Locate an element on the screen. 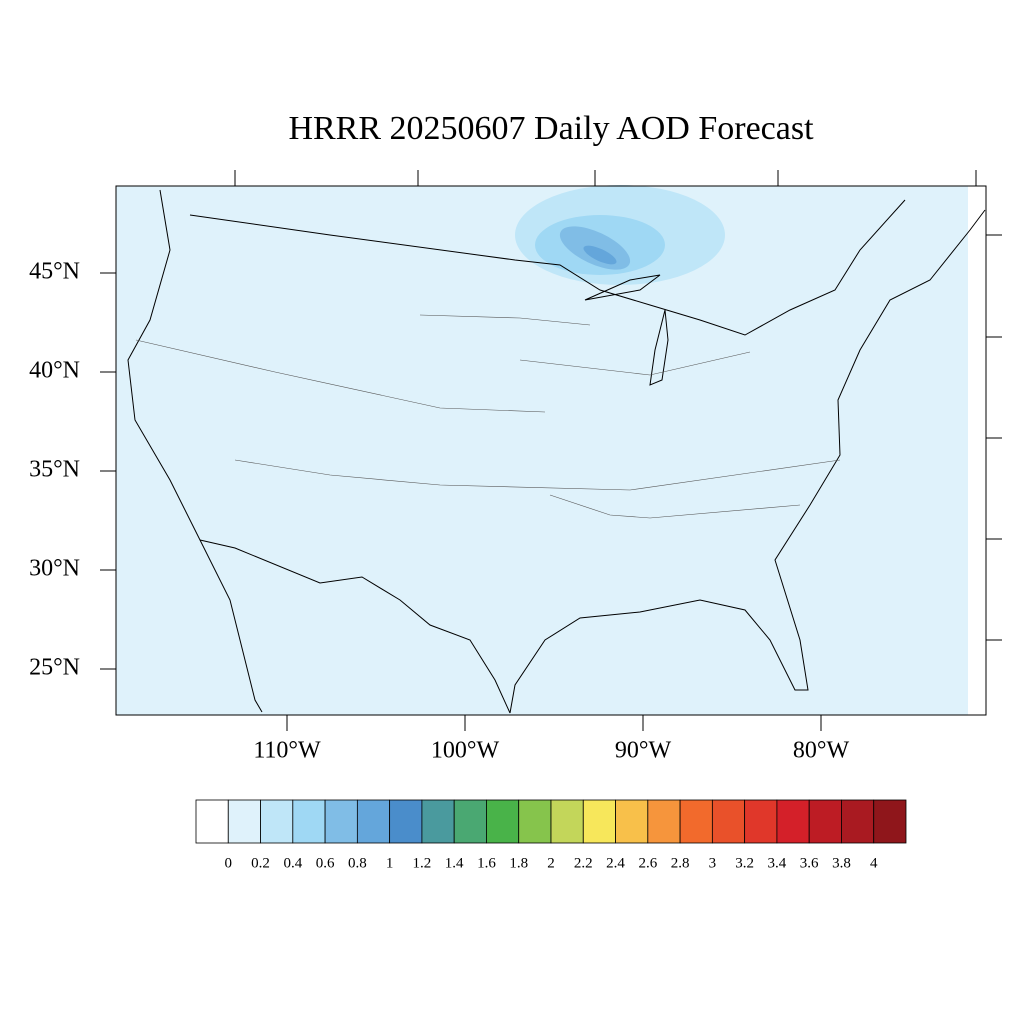 Image resolution: width=1024 pixels, height=1024 pixels. canada-border is located at coordinates (547, 267).